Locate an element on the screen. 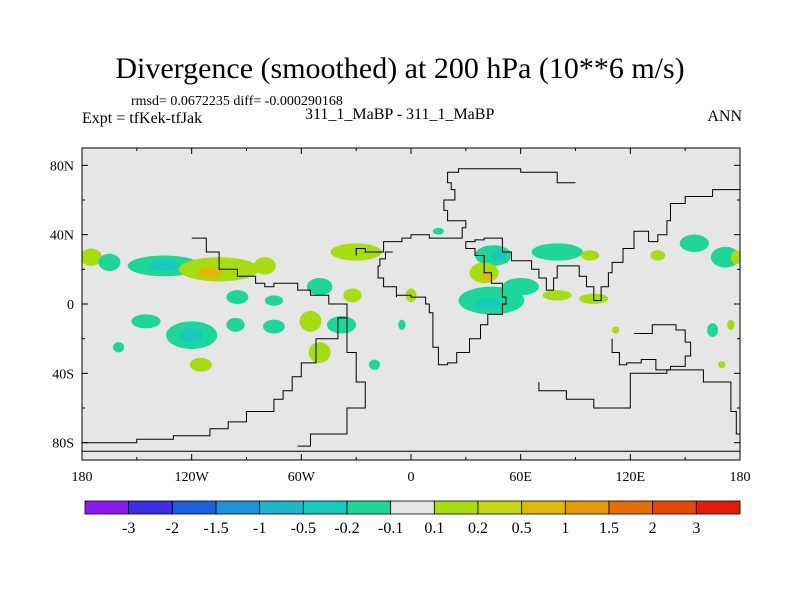 This screenshot has height=600, width=800. y-tick-label-3: 40S is located at coordinates (63, 374).